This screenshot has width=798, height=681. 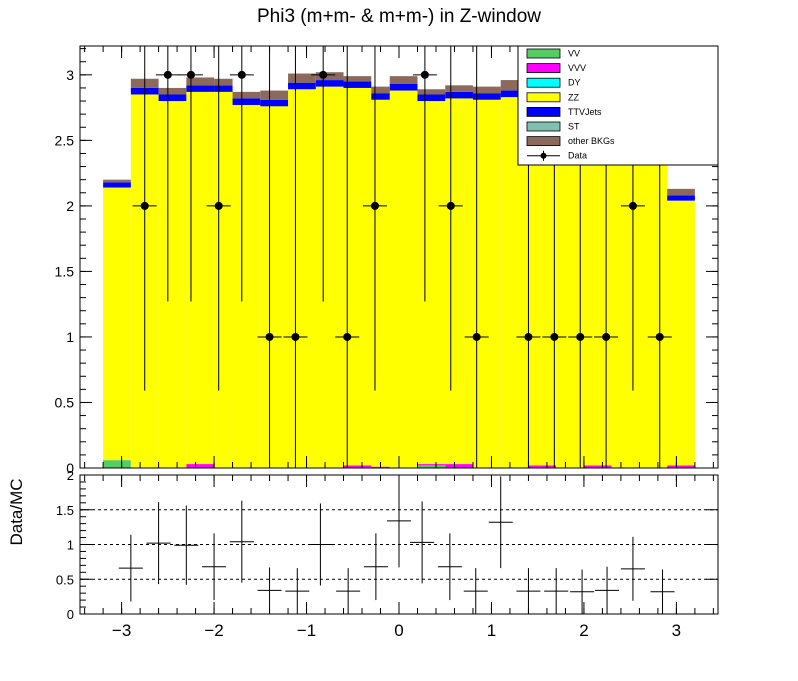 What do you see at coordinates (574, 83) in the screenshot?
I see `legend-label: DY` at bounding box center [574, 83].